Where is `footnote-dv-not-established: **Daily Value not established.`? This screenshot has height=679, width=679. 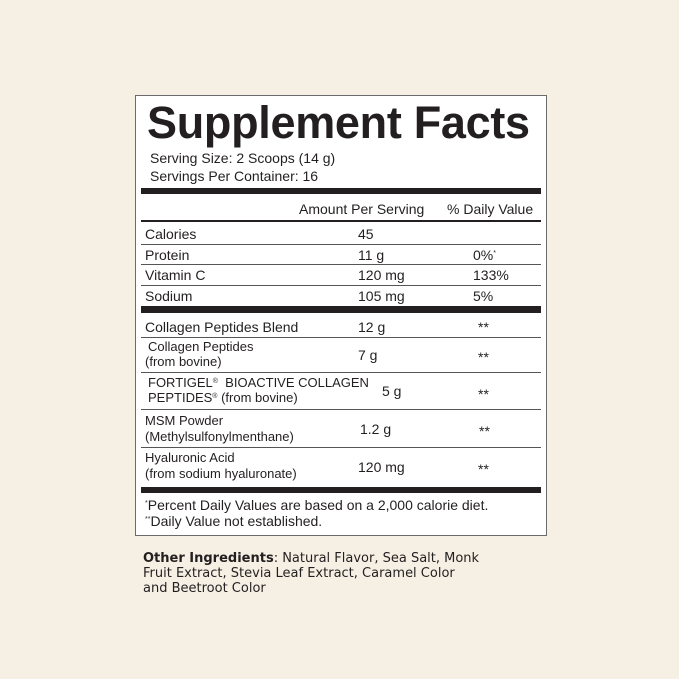
footnote-dv-not-established: **Daily Value not established. is located at coordinates (233, 521).